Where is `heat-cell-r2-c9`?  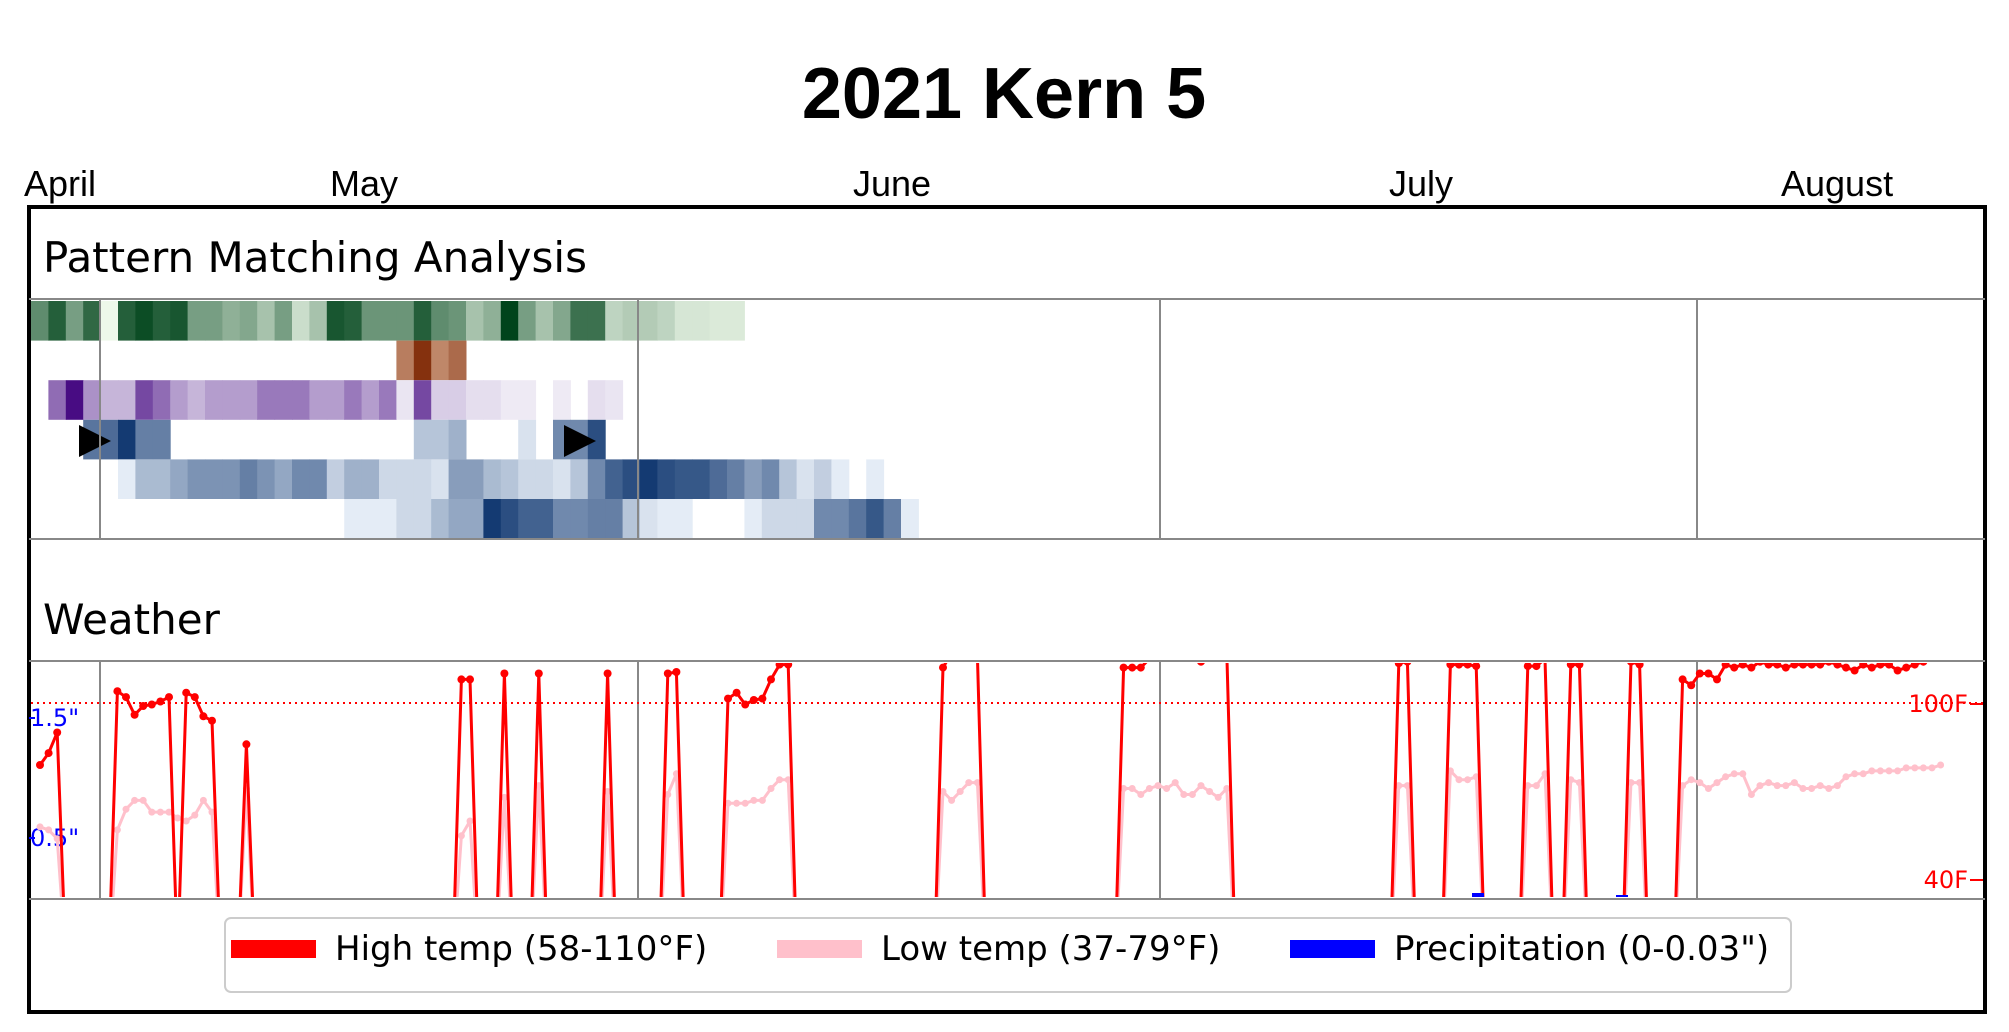 heat-cell-r2-c9 is located at coordinates (196, 400).